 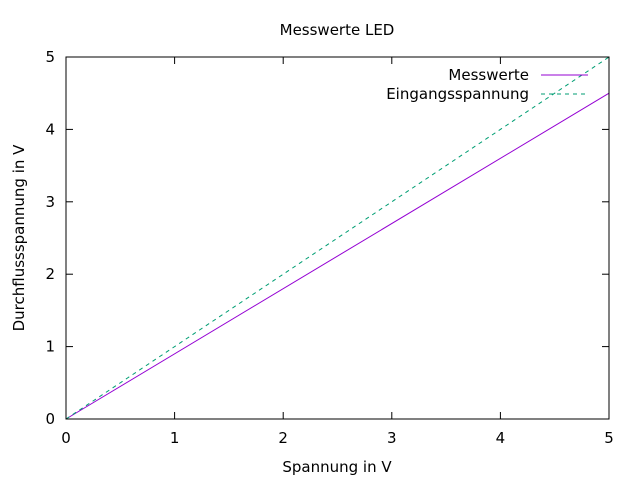 What do you see at coordinates (501, 438) in the screenshot?
I see `x-tick-label: 4` at bounding box center [501, 438].